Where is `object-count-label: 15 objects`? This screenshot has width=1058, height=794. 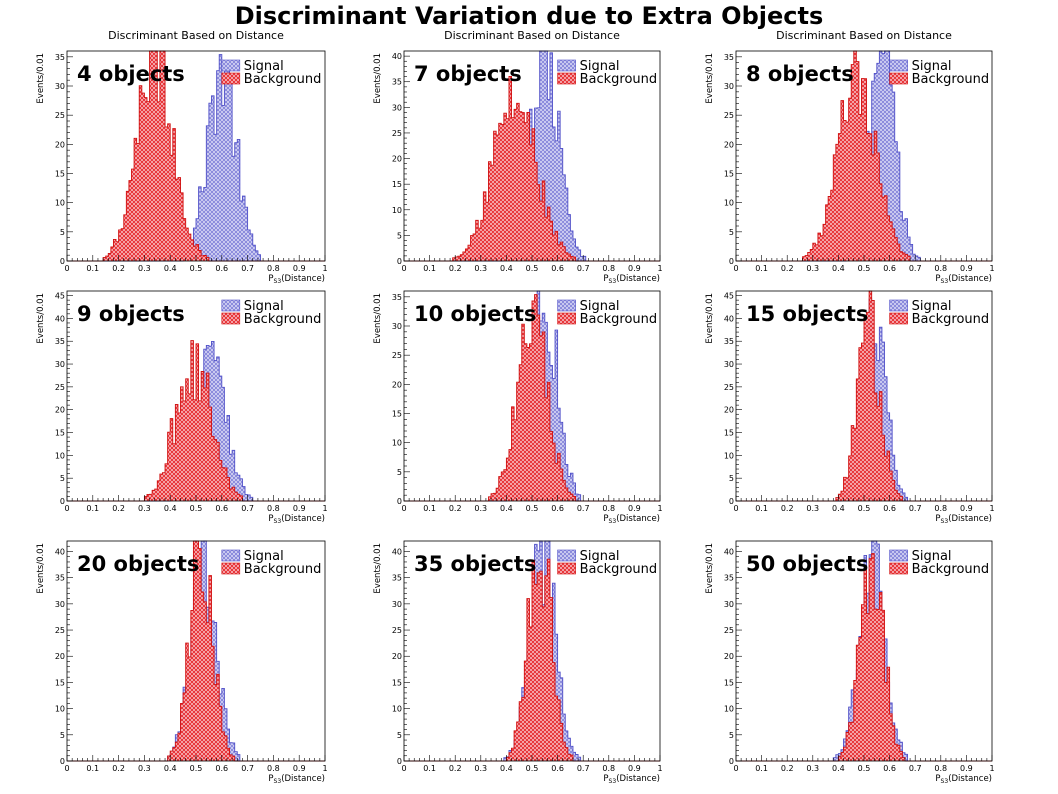 object-count-label: 15 objects is located at coordinates (807, 314).